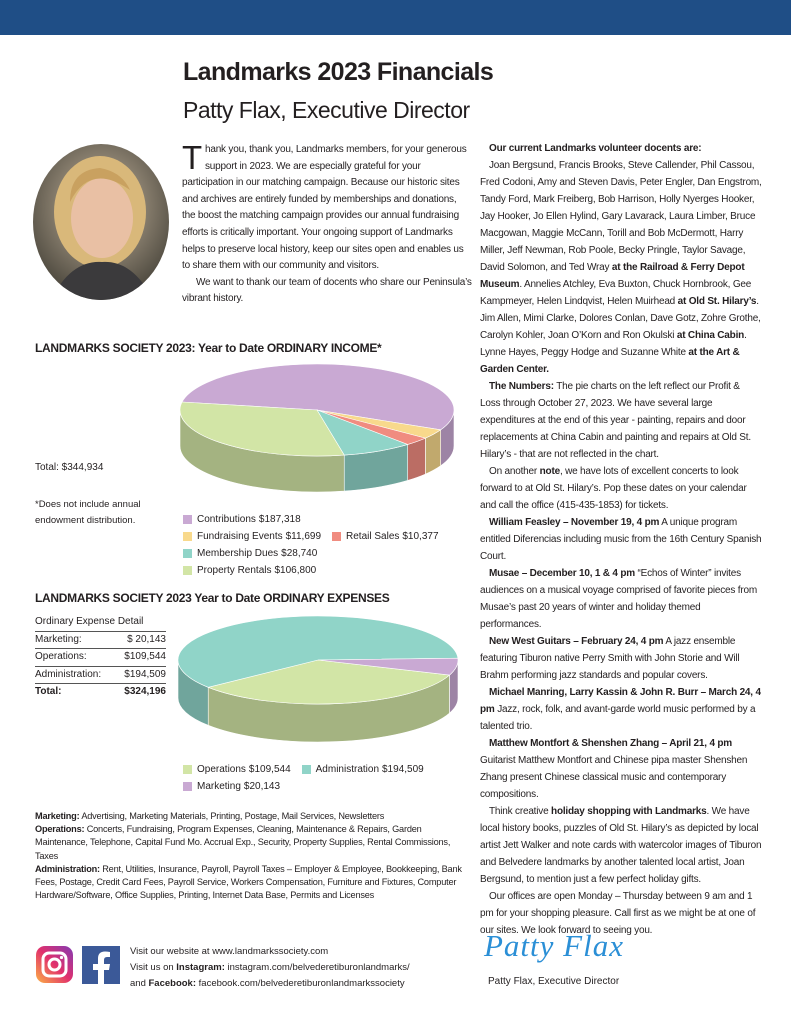 Image resolution: width=791 pixels, height=1024 pixels. What do you see at coordinates (612, 276) in the screenshot?
I see `bold-run: at the Railroad & Ferry Depot Museum` at bounding box center [612, 276].